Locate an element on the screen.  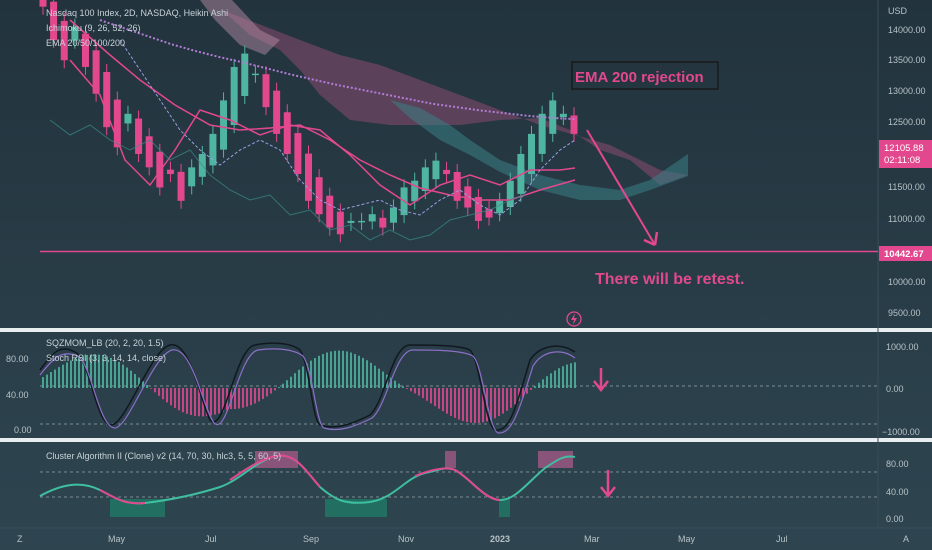
year-tick: 2023 is located at coordinates (500, 539).